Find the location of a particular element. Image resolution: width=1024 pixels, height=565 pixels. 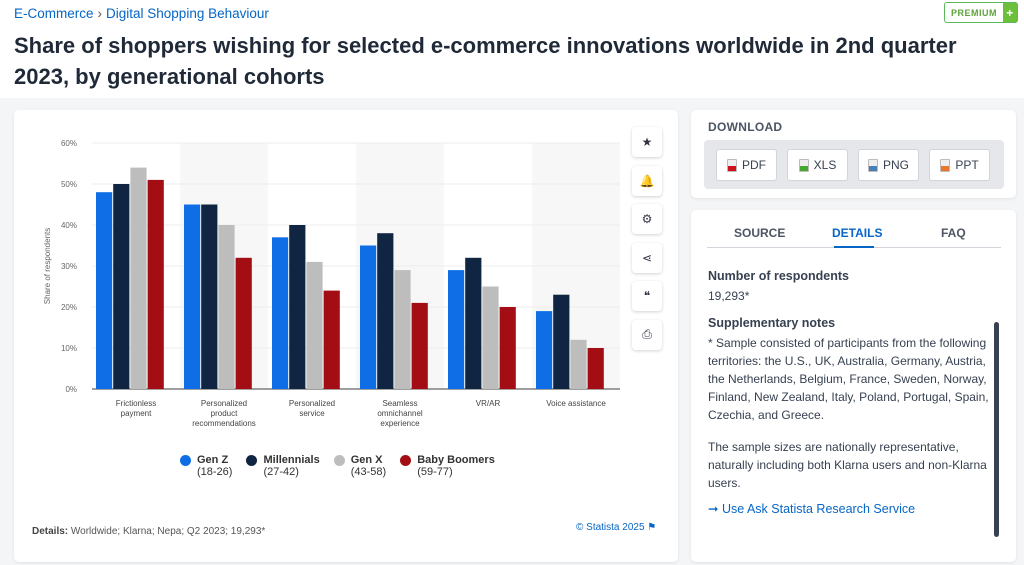

legend-label: Gen X (43-58) is located at coordinates (368, 466).